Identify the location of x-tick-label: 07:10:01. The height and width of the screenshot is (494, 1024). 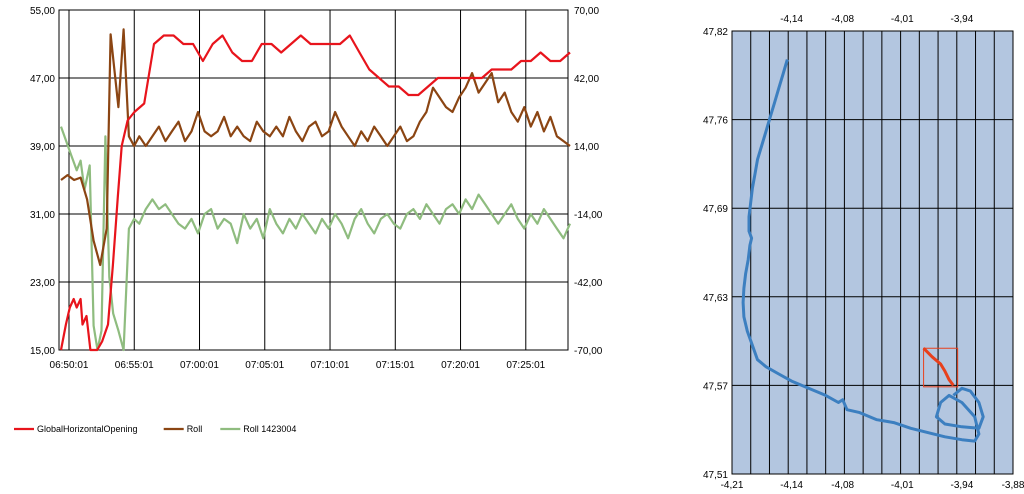
(330, 365).